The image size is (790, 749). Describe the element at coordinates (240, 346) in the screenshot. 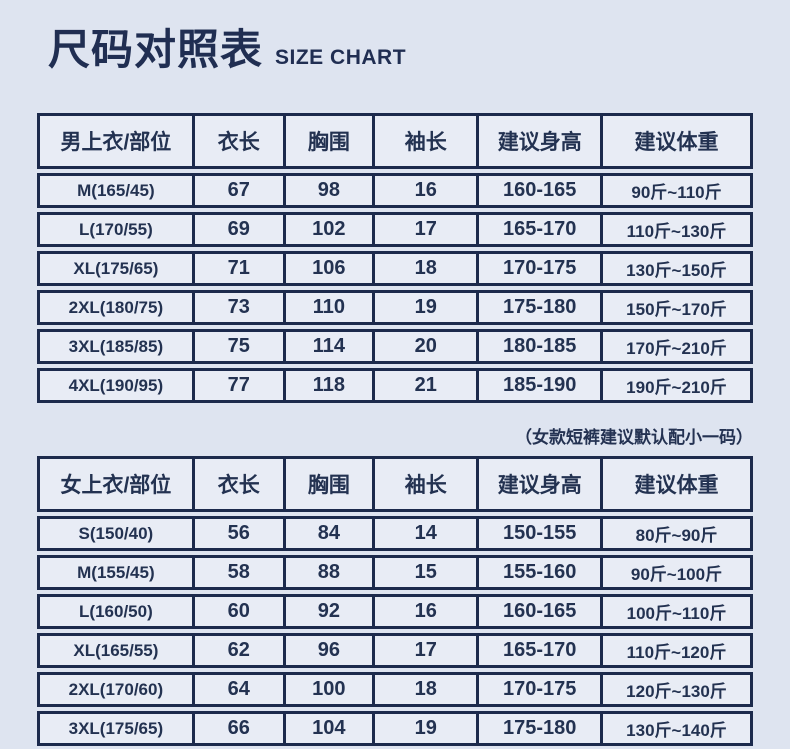

I see `length-cell: 75` at that location.